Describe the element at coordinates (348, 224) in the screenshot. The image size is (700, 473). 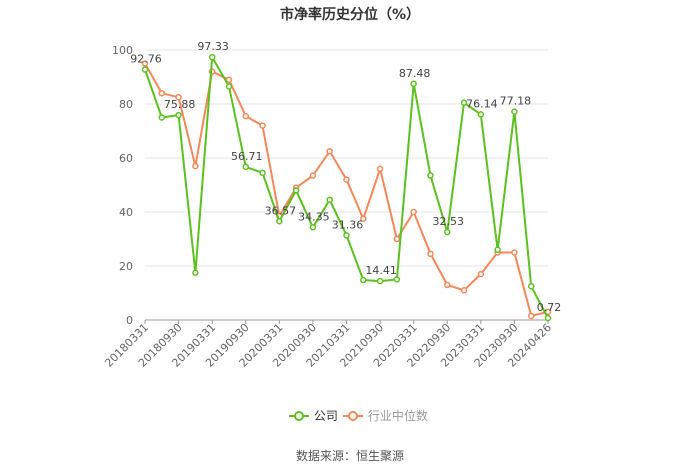
I see `data-label: 31.36` at that location.